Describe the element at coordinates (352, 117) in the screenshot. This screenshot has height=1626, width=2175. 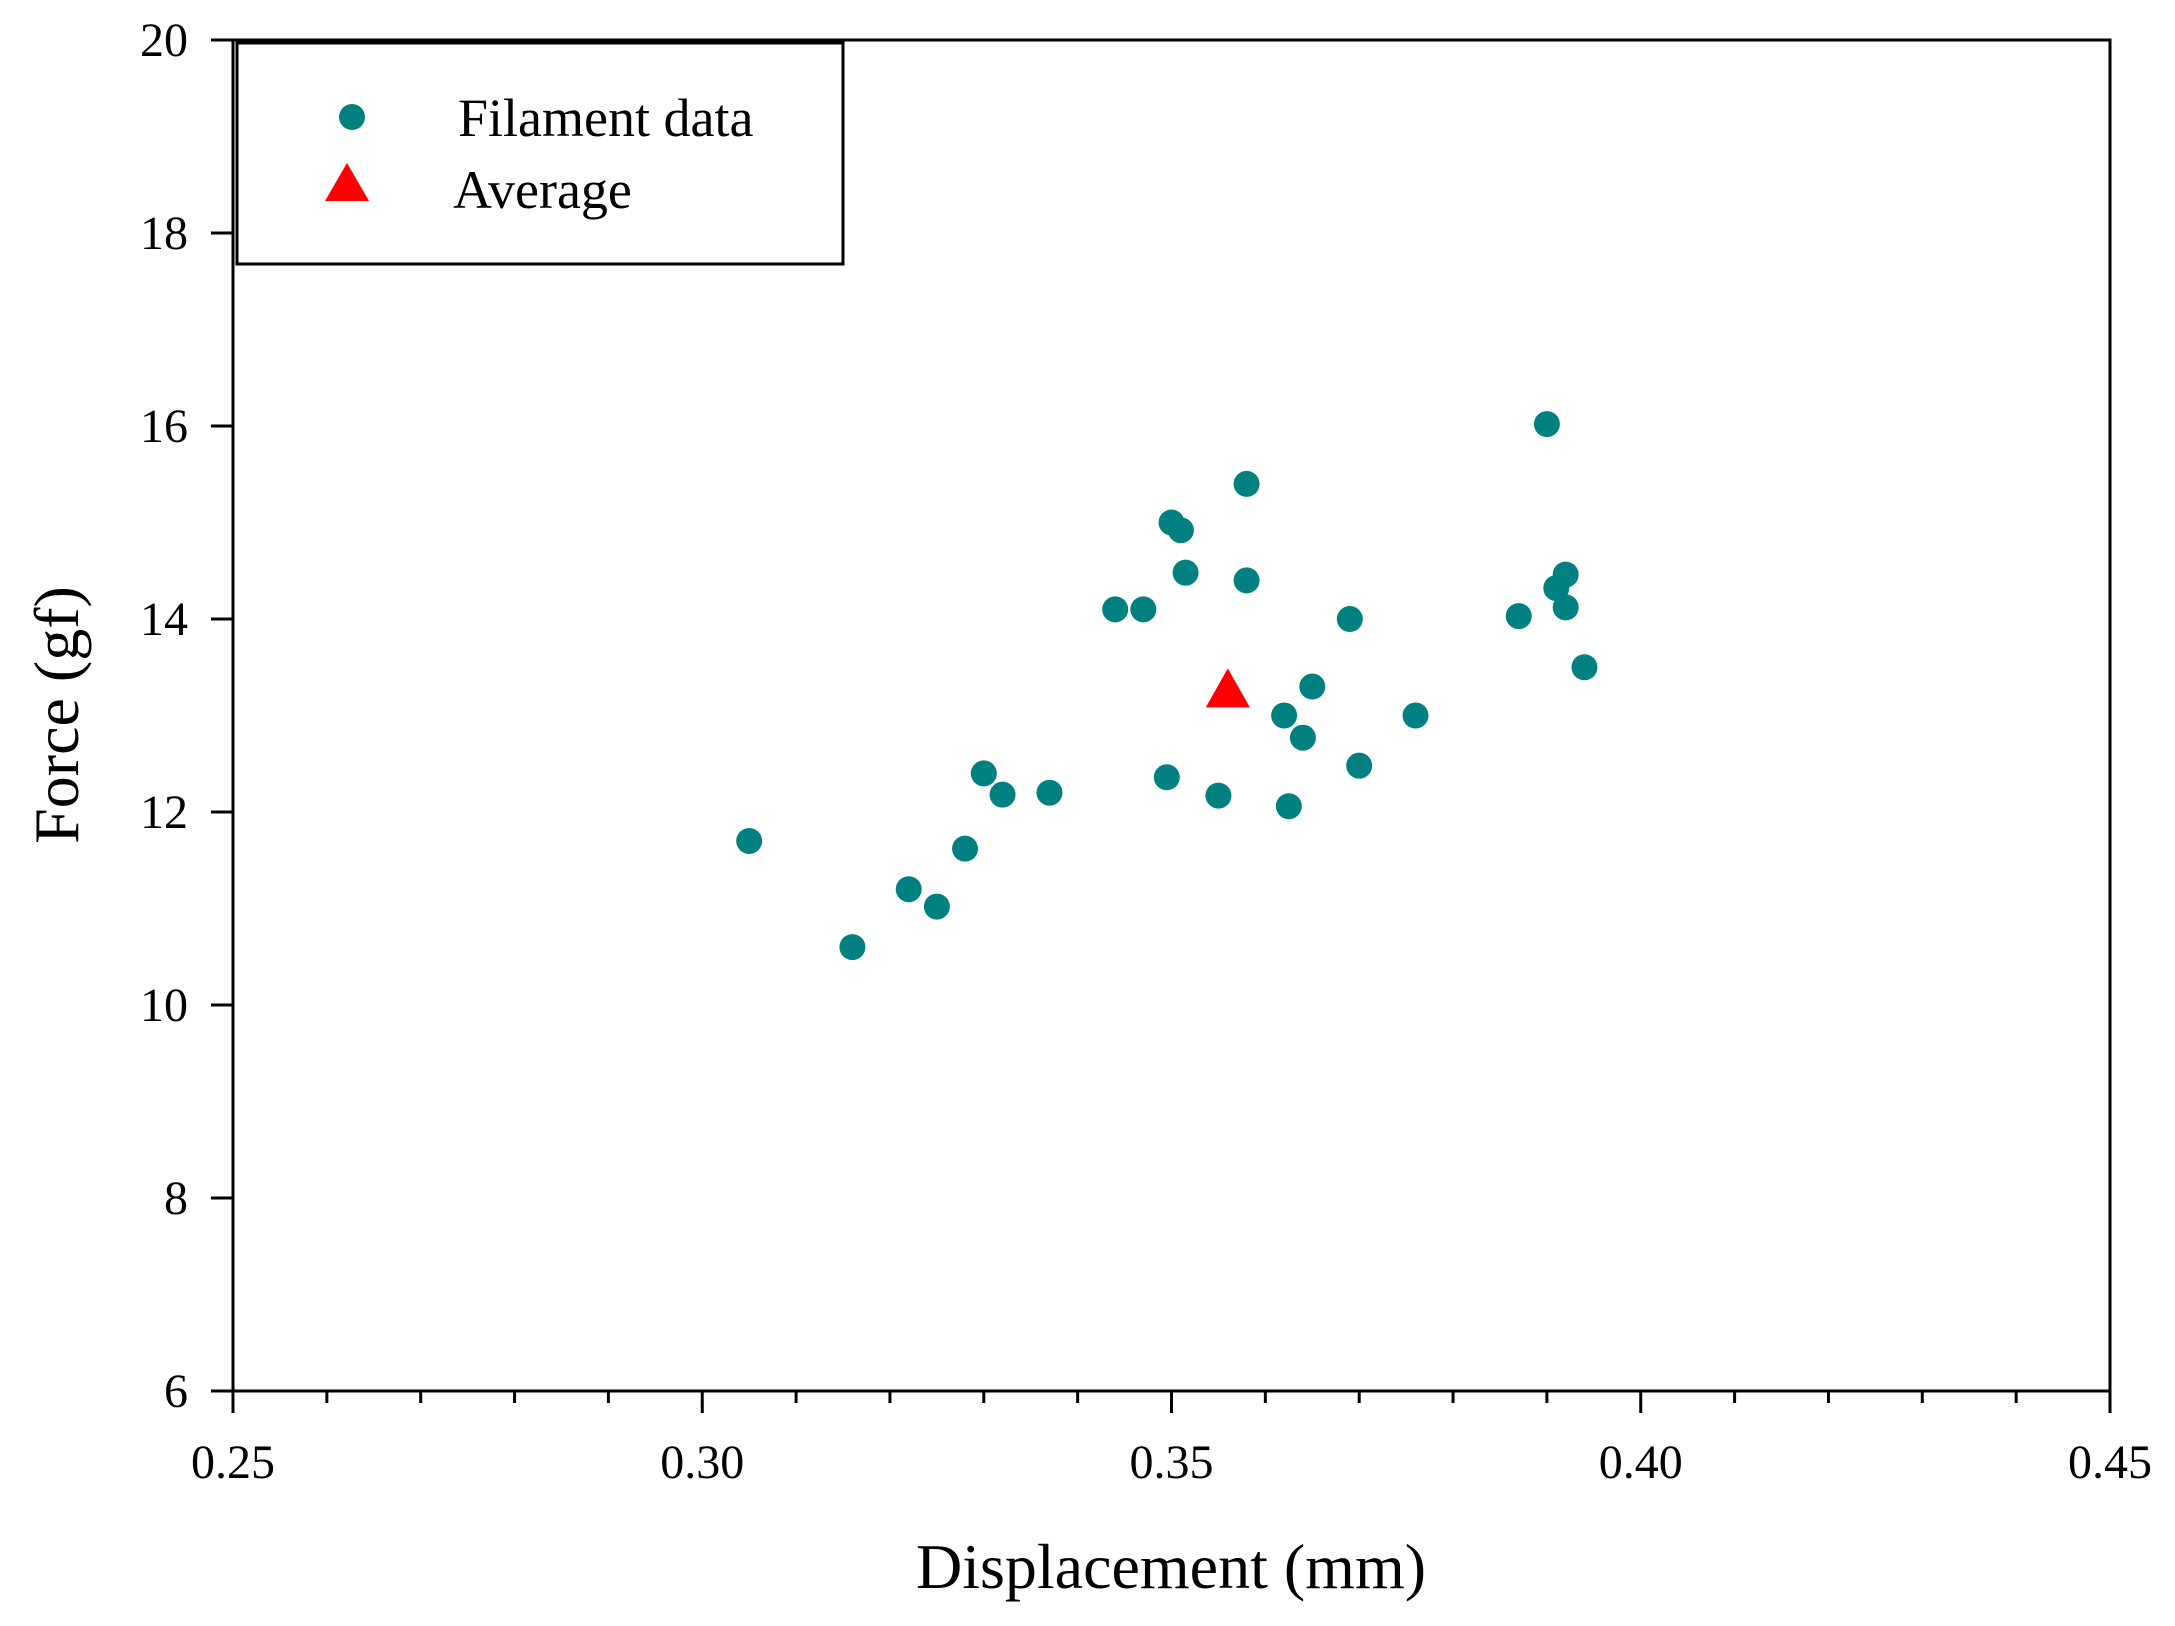
I see `legend-marker-filament-data` at that location.